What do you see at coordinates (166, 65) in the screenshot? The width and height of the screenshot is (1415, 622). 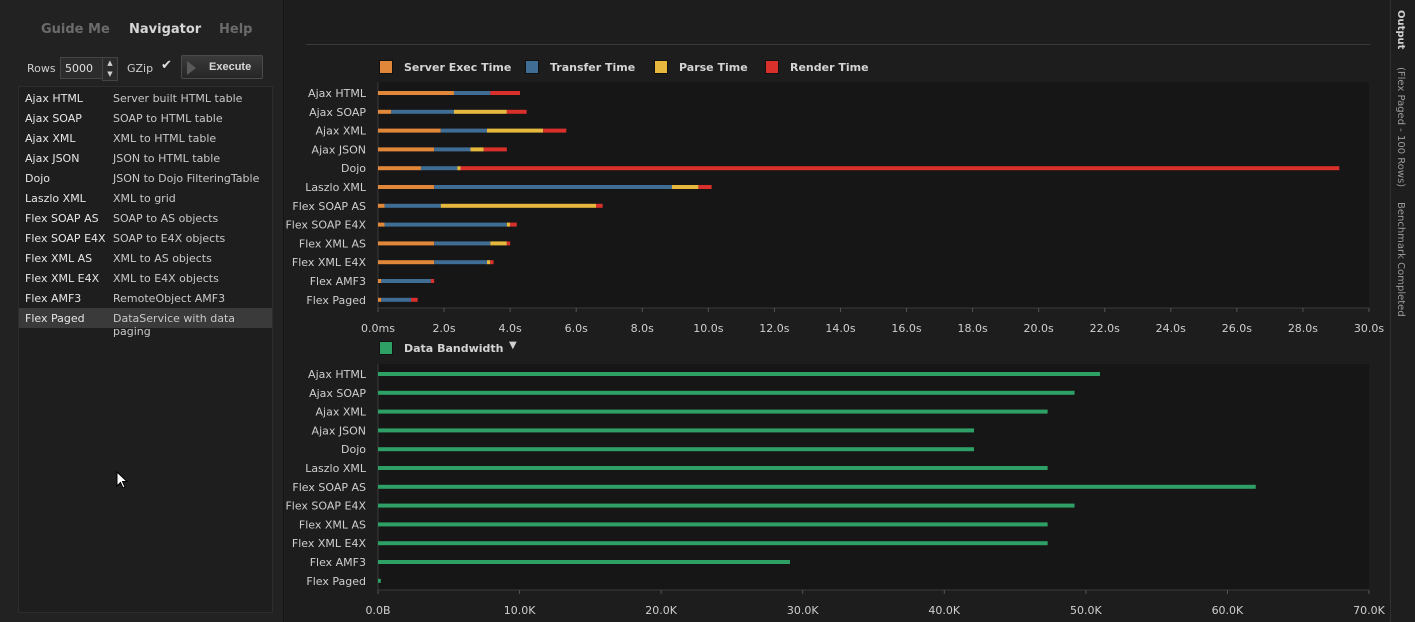 I see `gzip-checkbox: ✔` at bounding box center [166, 65].